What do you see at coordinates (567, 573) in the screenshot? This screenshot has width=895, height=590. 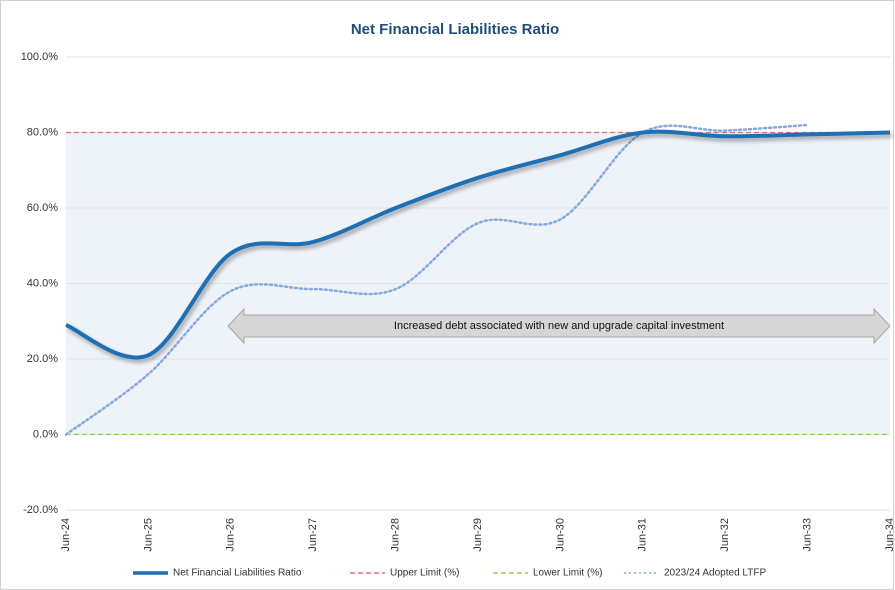 I see `legend-label: Lower Limit (%)` at bounding box center [567, 573].